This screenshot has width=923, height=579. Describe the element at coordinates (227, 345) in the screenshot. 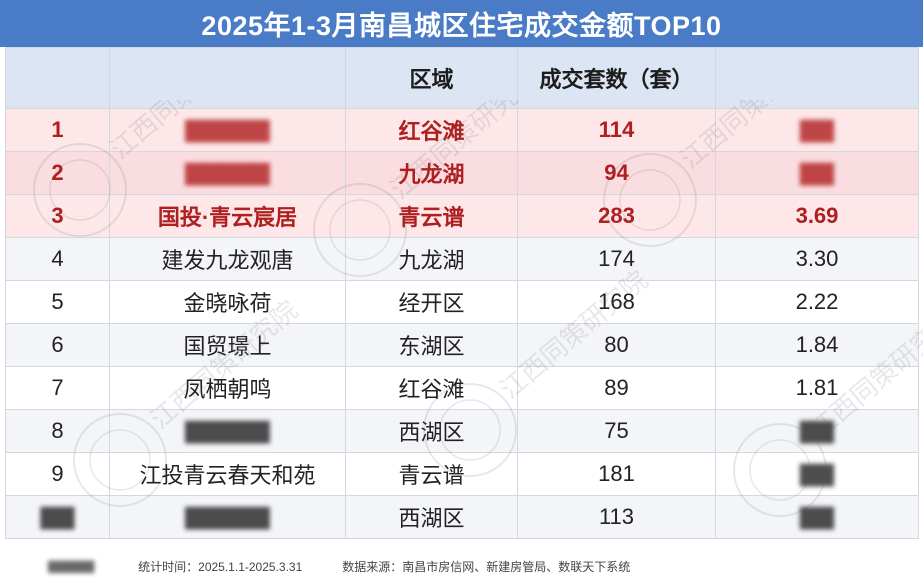

I see `project-cell: 国贸璟上` at that location.